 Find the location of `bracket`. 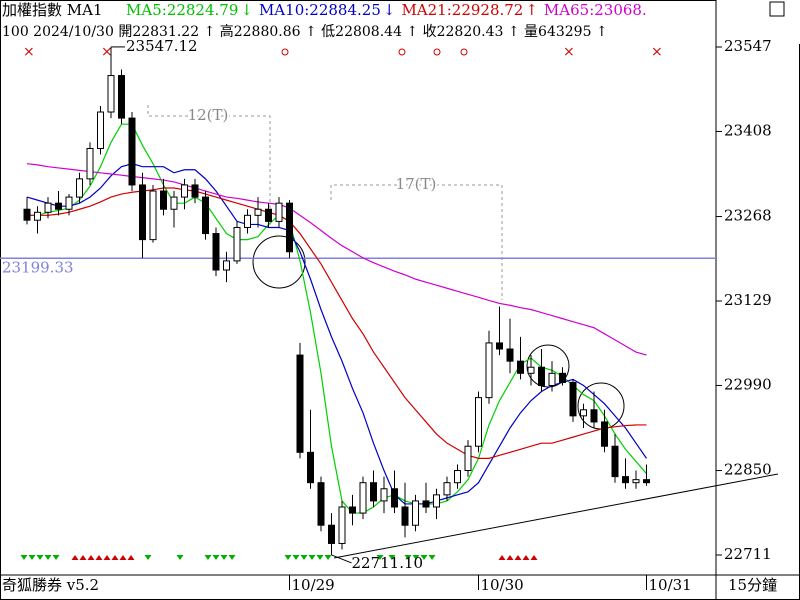

bracket is located at coordinates (416, 242).